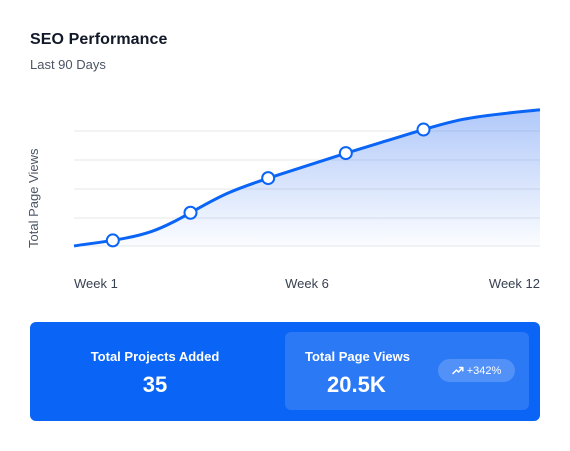  What do you see at coordinates (33, 198) in the screenshot?
I see `y-axis-label: Total Page Views` at bounding box center [33, 198].